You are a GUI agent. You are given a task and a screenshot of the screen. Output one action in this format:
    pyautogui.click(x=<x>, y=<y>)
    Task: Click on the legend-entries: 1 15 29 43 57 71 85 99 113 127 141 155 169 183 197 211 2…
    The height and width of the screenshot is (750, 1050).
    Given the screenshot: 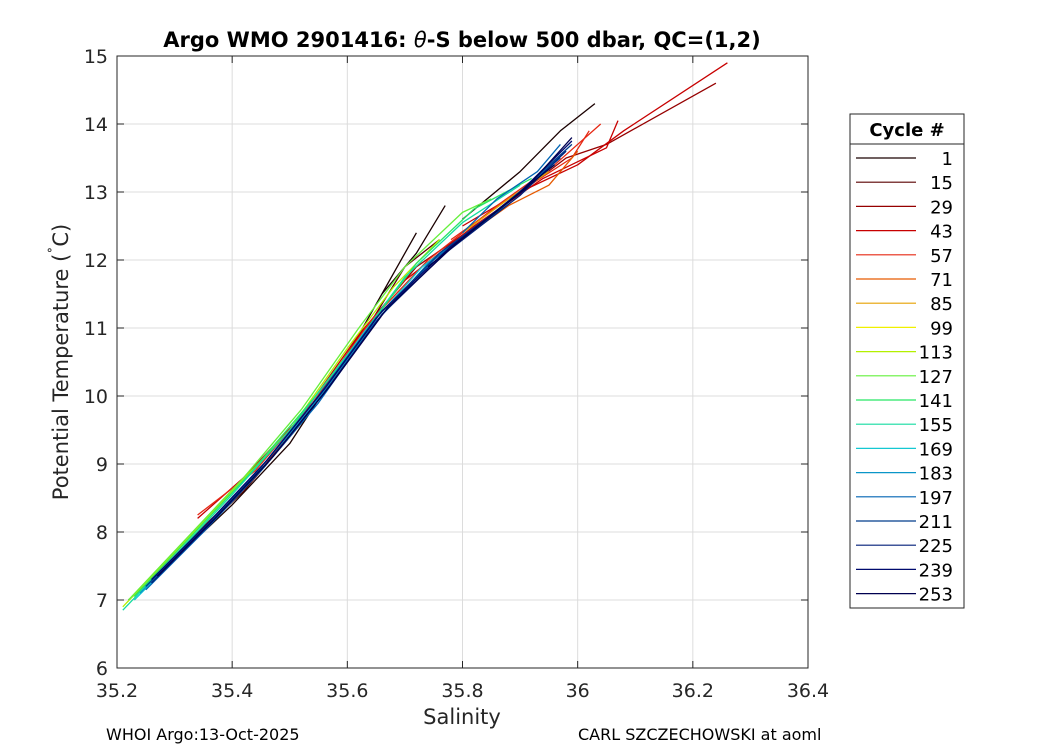 What is the action you would take?
    pyautogui.click(x=904, y=377)
    